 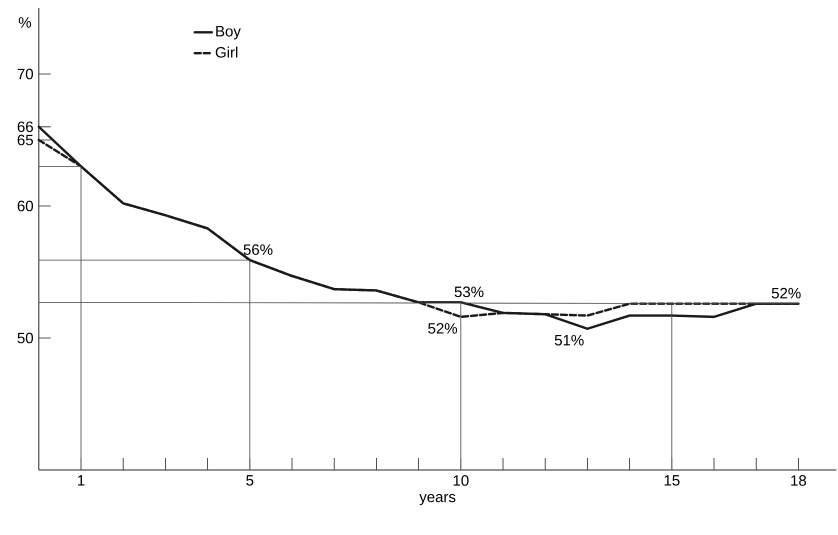 What do you see at coordinates (798, 480) in the screenshot?
I see `x-tick-label: 18` at bounding box center [798, 480].